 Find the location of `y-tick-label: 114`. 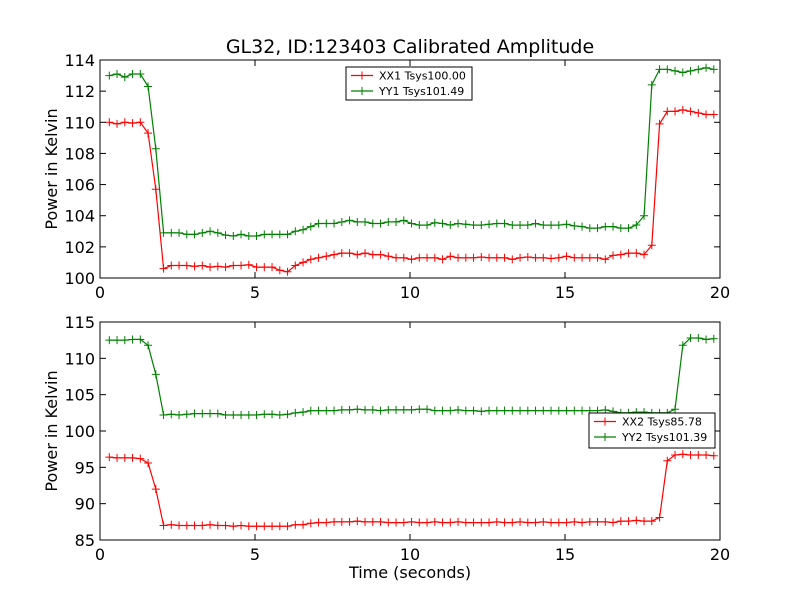

y-tick-label: 114 is located at coordinates (79, 60).